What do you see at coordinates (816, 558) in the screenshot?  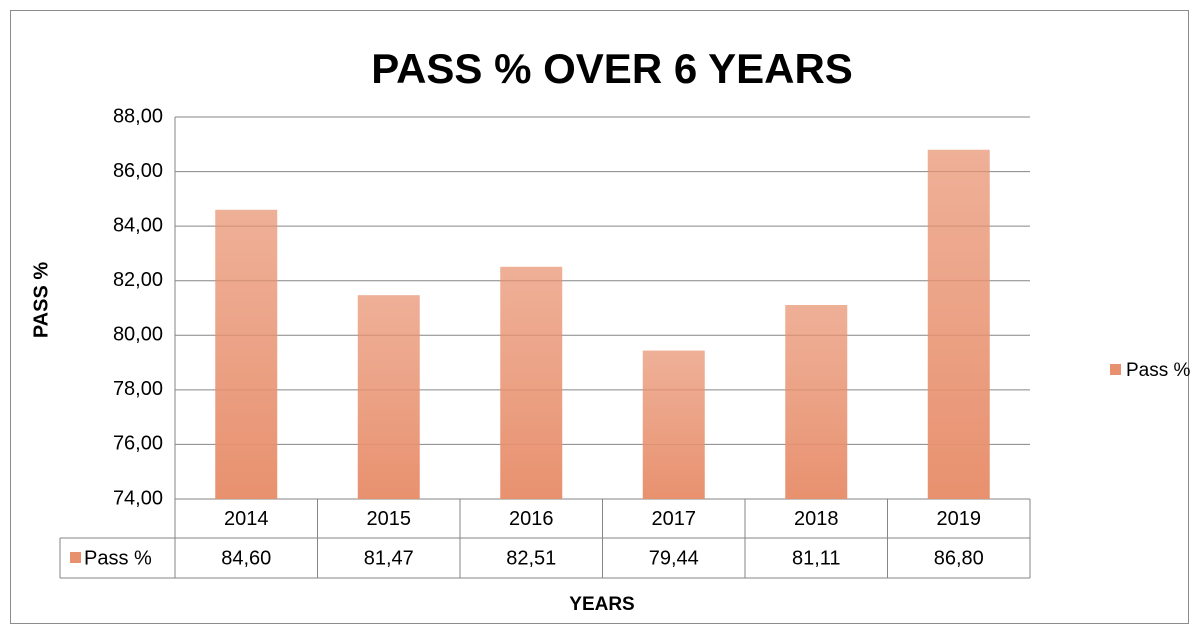 I see `table-value: 81,11` at bounding box center [816, 558].